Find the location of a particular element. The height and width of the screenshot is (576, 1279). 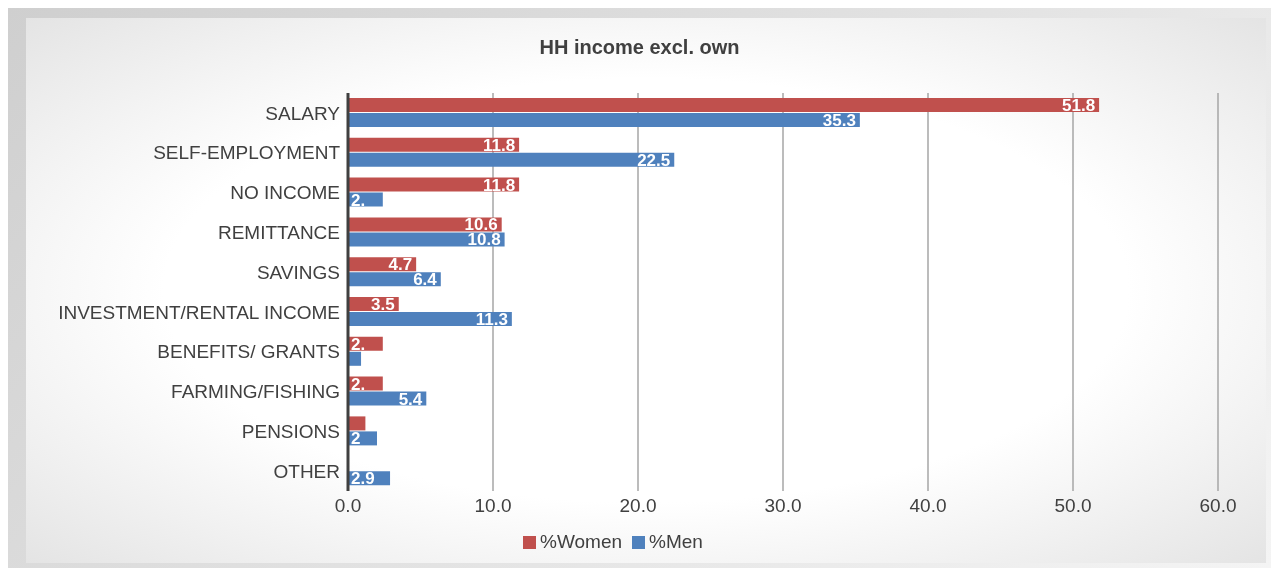

y-tick-label: SELF-EMPLOYMENT is located at coordinates (247, 153).